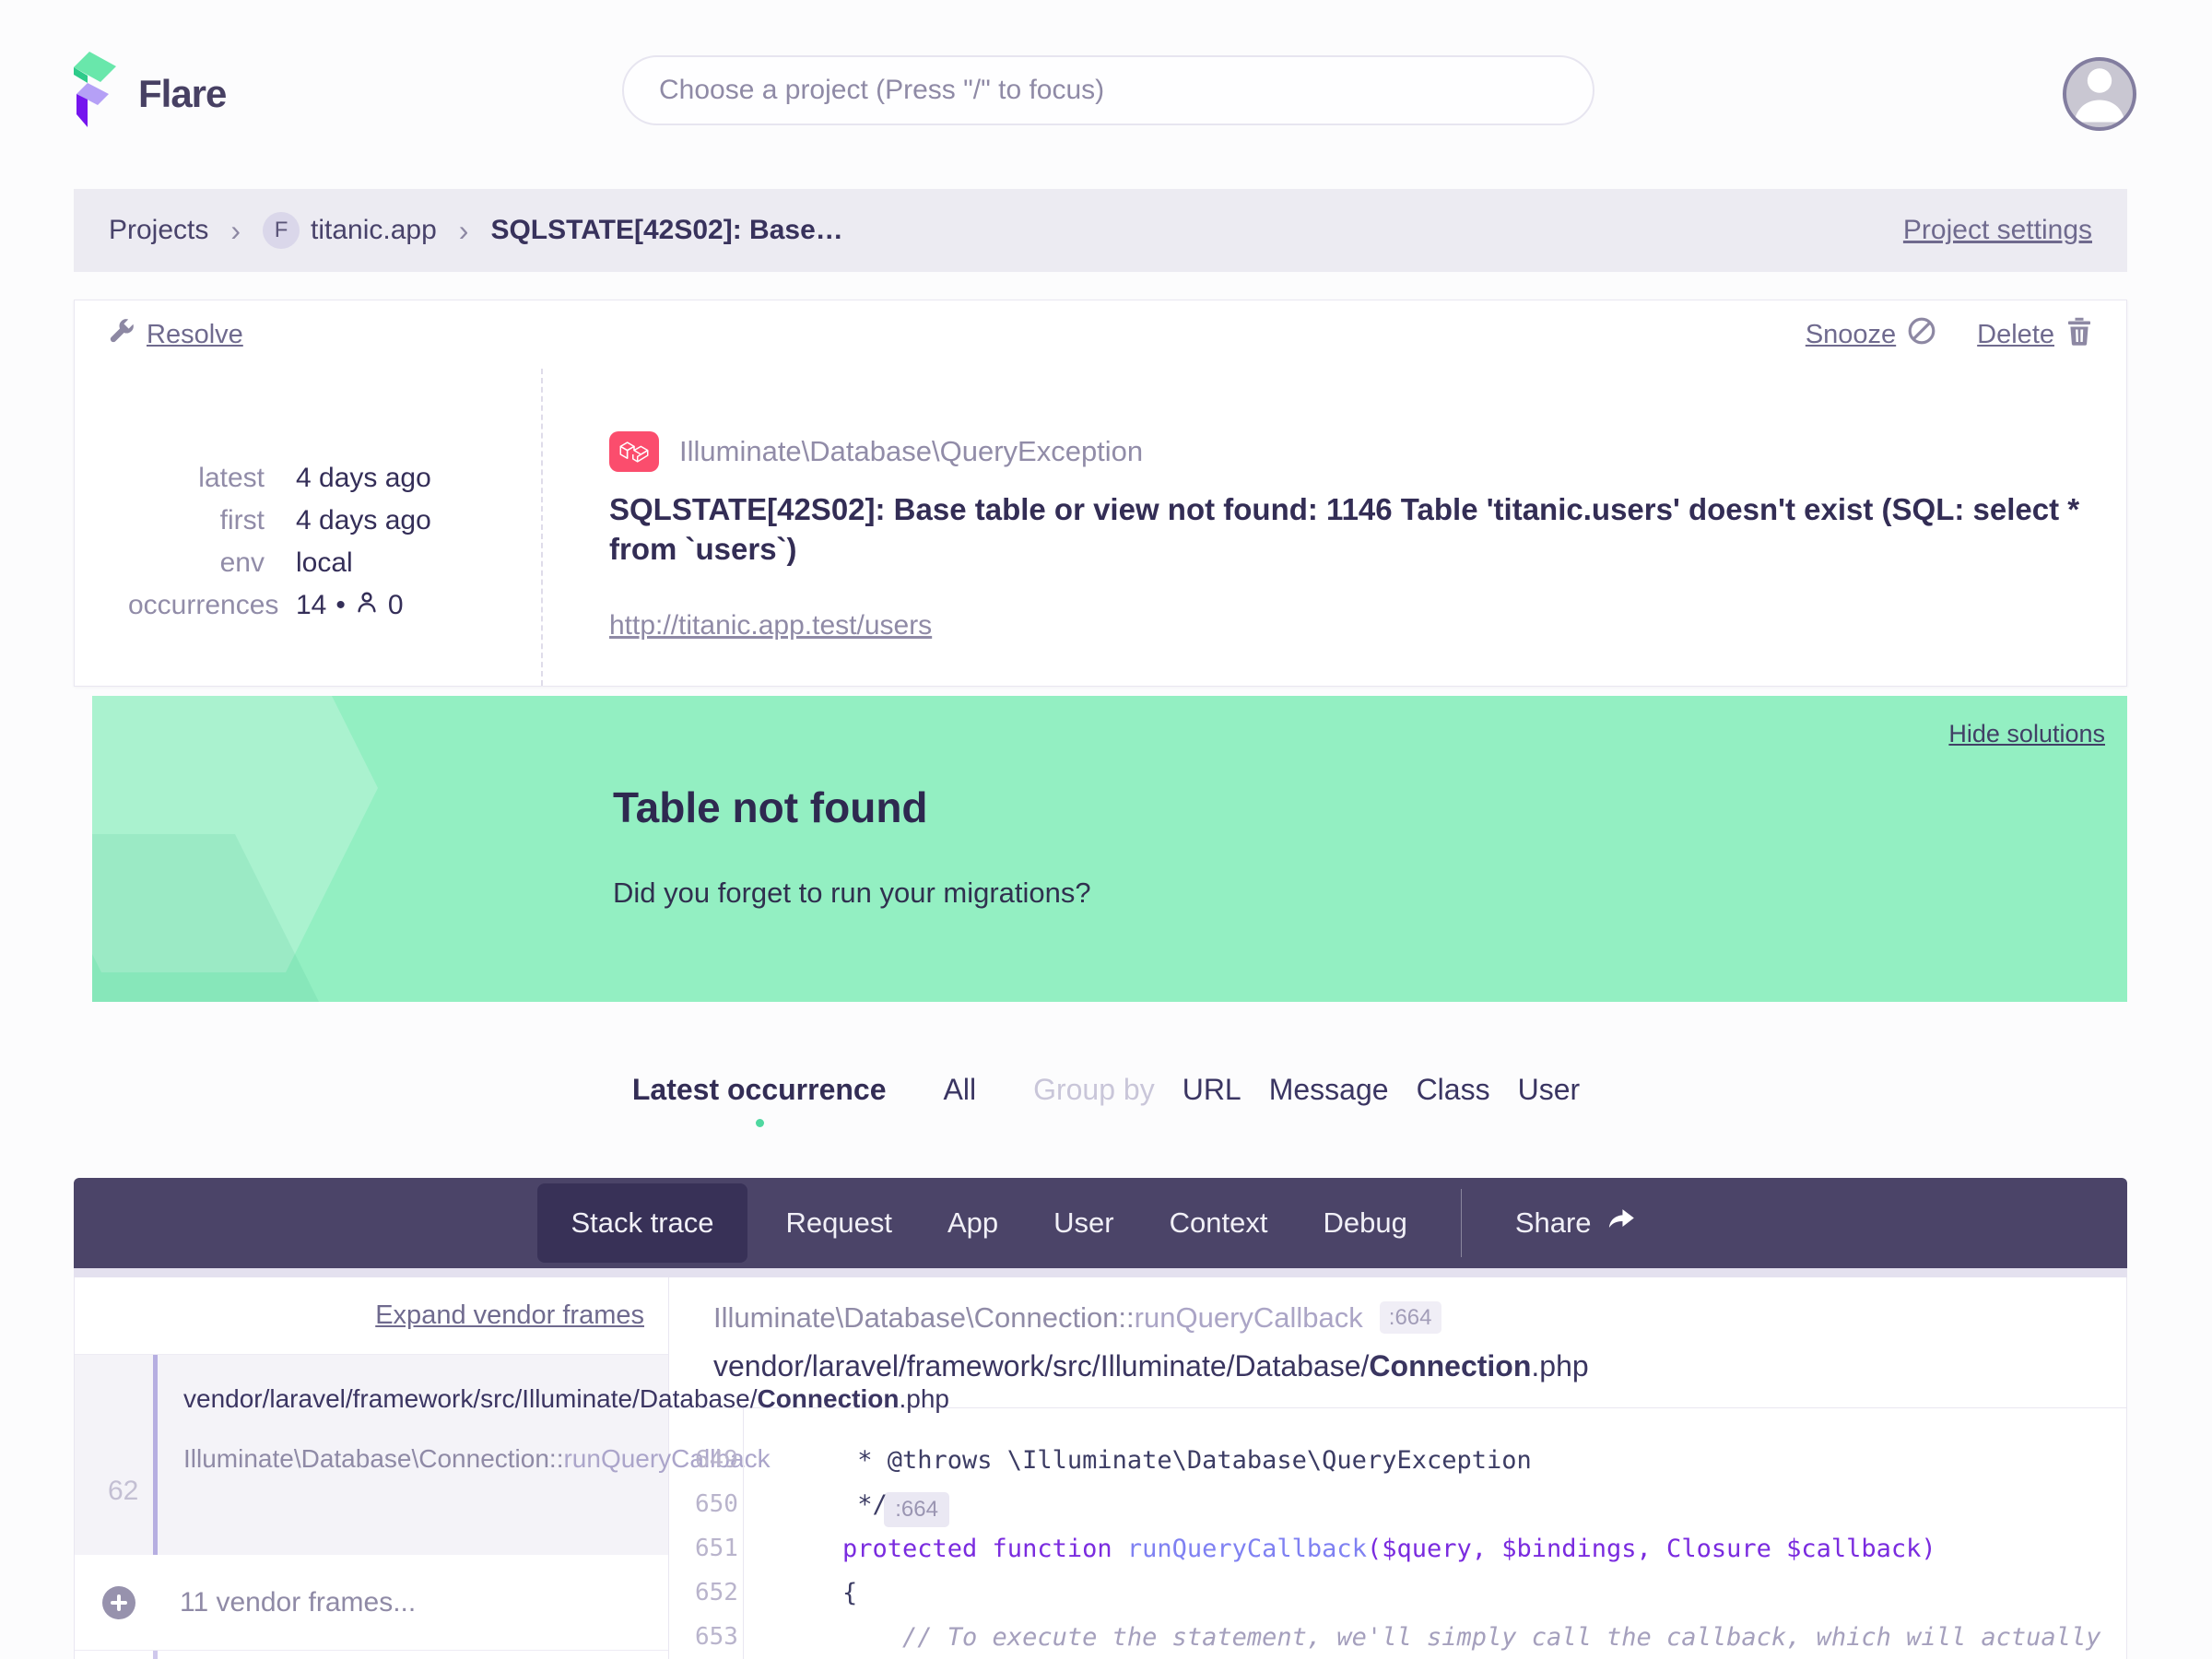  What do you see at coordinates (371, 1316) in the screenshot?
I see `frames-panel-header: Expand vendor frames` at bounding box center [371, 1316].